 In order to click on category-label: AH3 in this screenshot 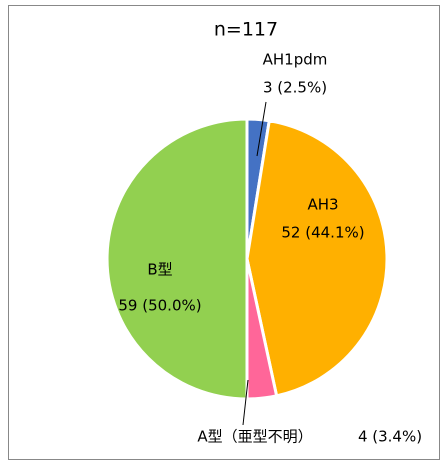, I will do `click(322, 205)`.